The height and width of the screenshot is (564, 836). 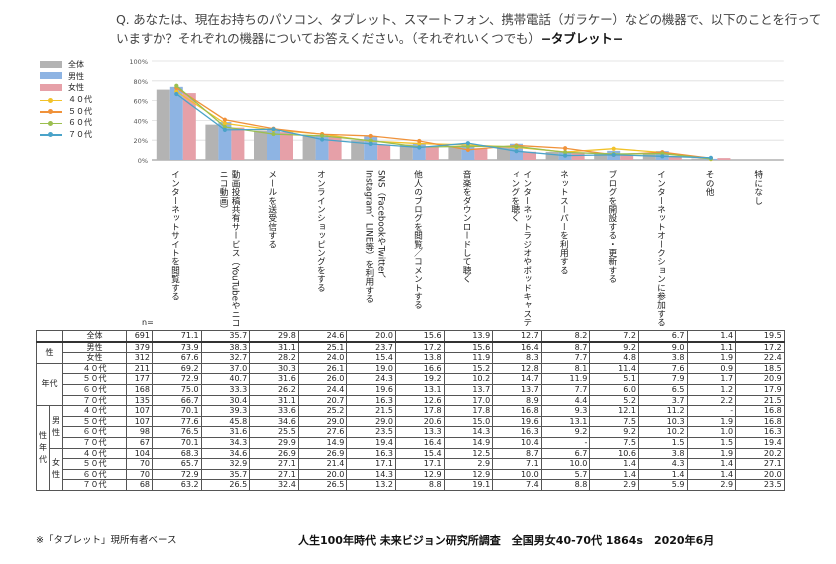 What do you see at coordinates (565, 400) in the screenshot?
I see `value-cell: 4.4` at bounding box center [565, 400].